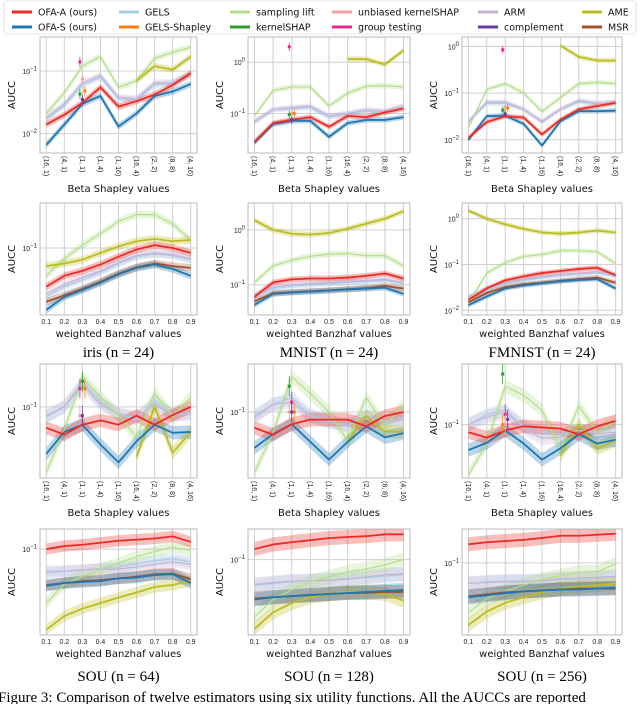  I want to click on point-unbiased_kernelshap, so click(80, 416).